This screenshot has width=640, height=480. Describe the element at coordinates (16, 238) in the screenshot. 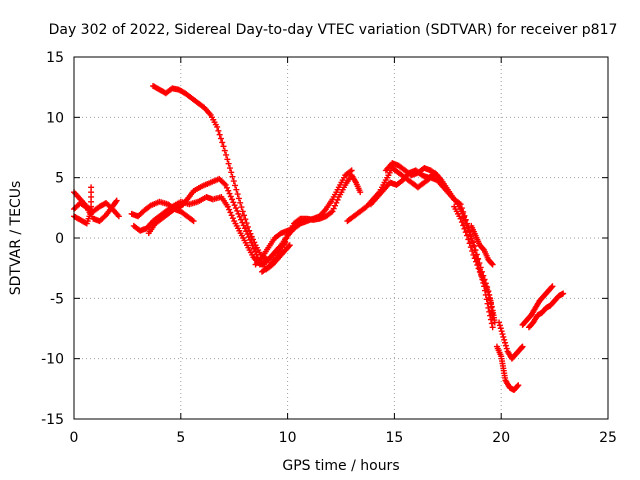

I see `y-axis-label: SDTVAR / TECUs` at that location.